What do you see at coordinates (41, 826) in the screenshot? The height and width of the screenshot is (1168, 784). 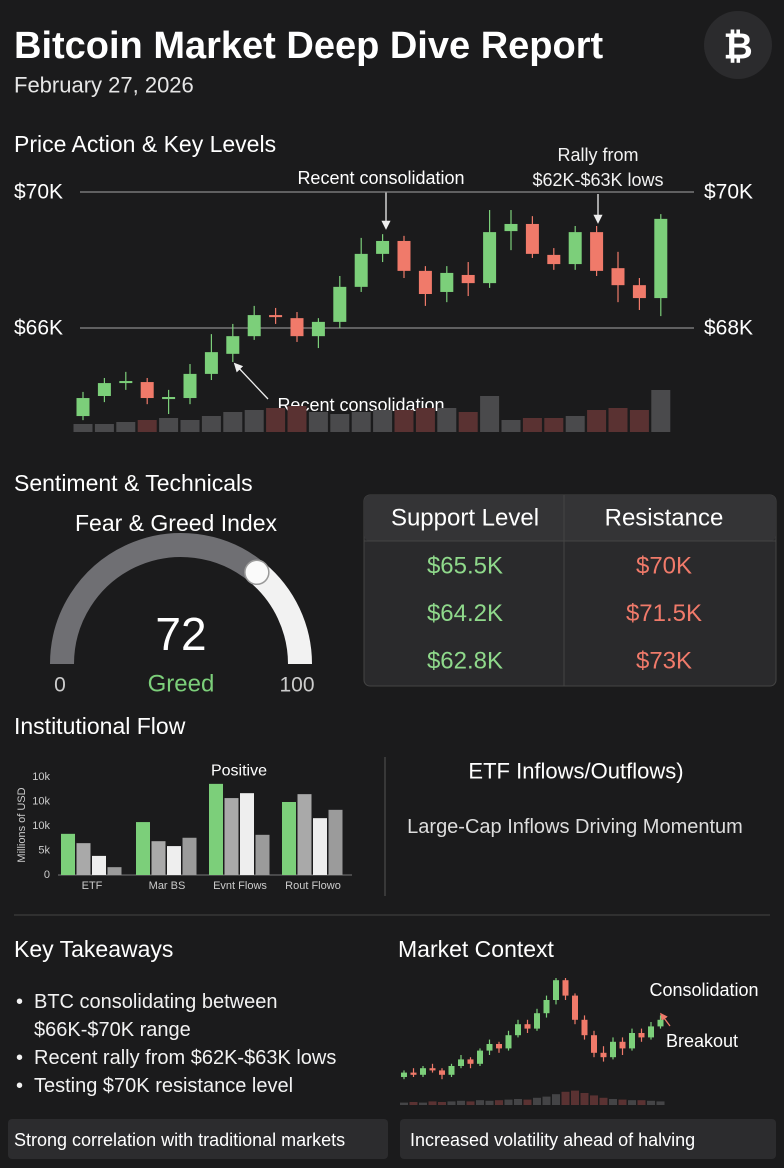 I see `y-tick-label: 10k` at bounding box center [41, 826].